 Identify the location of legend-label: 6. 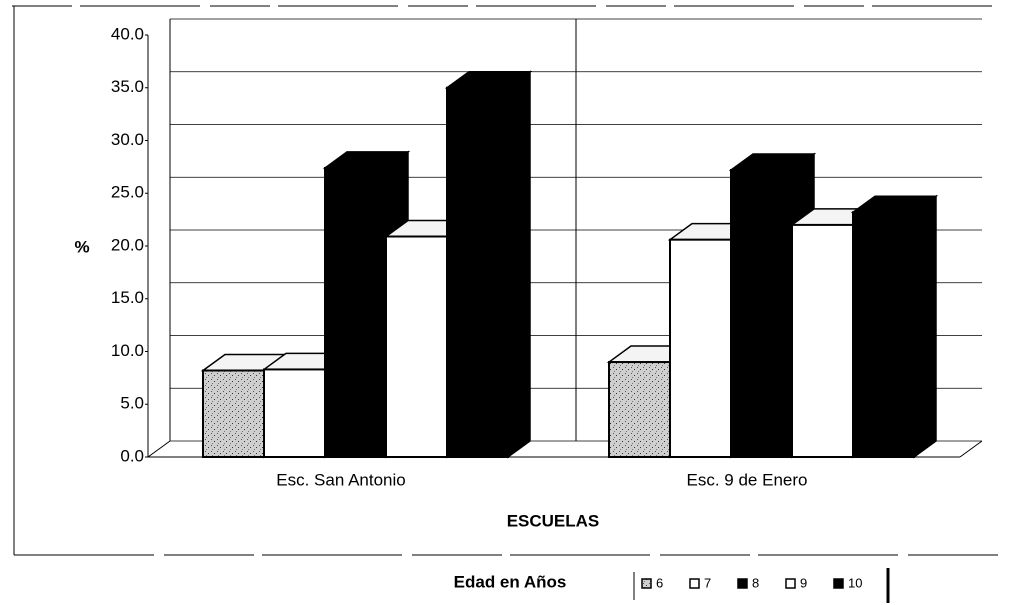
(659, 582).